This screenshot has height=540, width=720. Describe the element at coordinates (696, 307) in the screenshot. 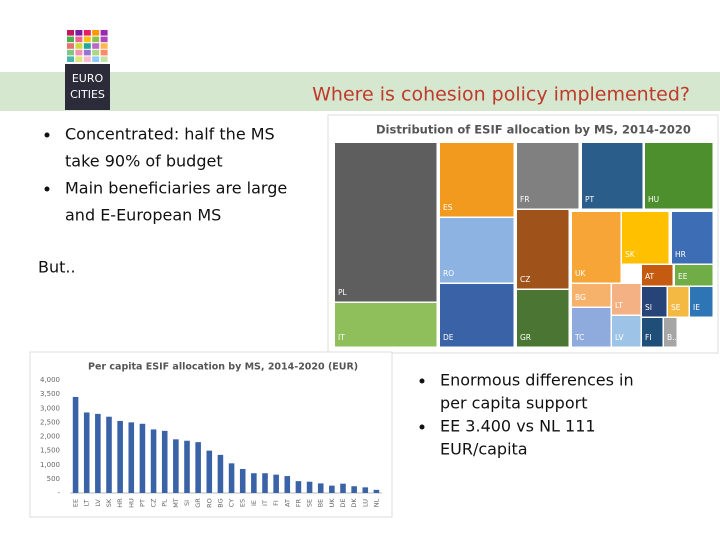

I see `treemap-label: IE` at that location.